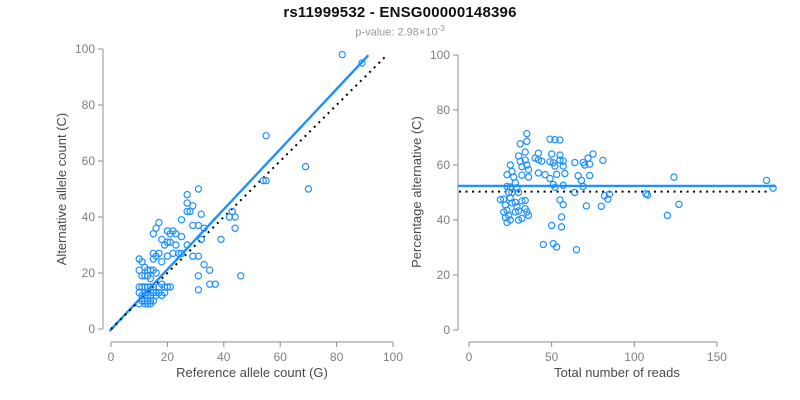  Describe the element at coordinates (224, 357) in the screenshot. I see `x-tick-label: 40` at that location.